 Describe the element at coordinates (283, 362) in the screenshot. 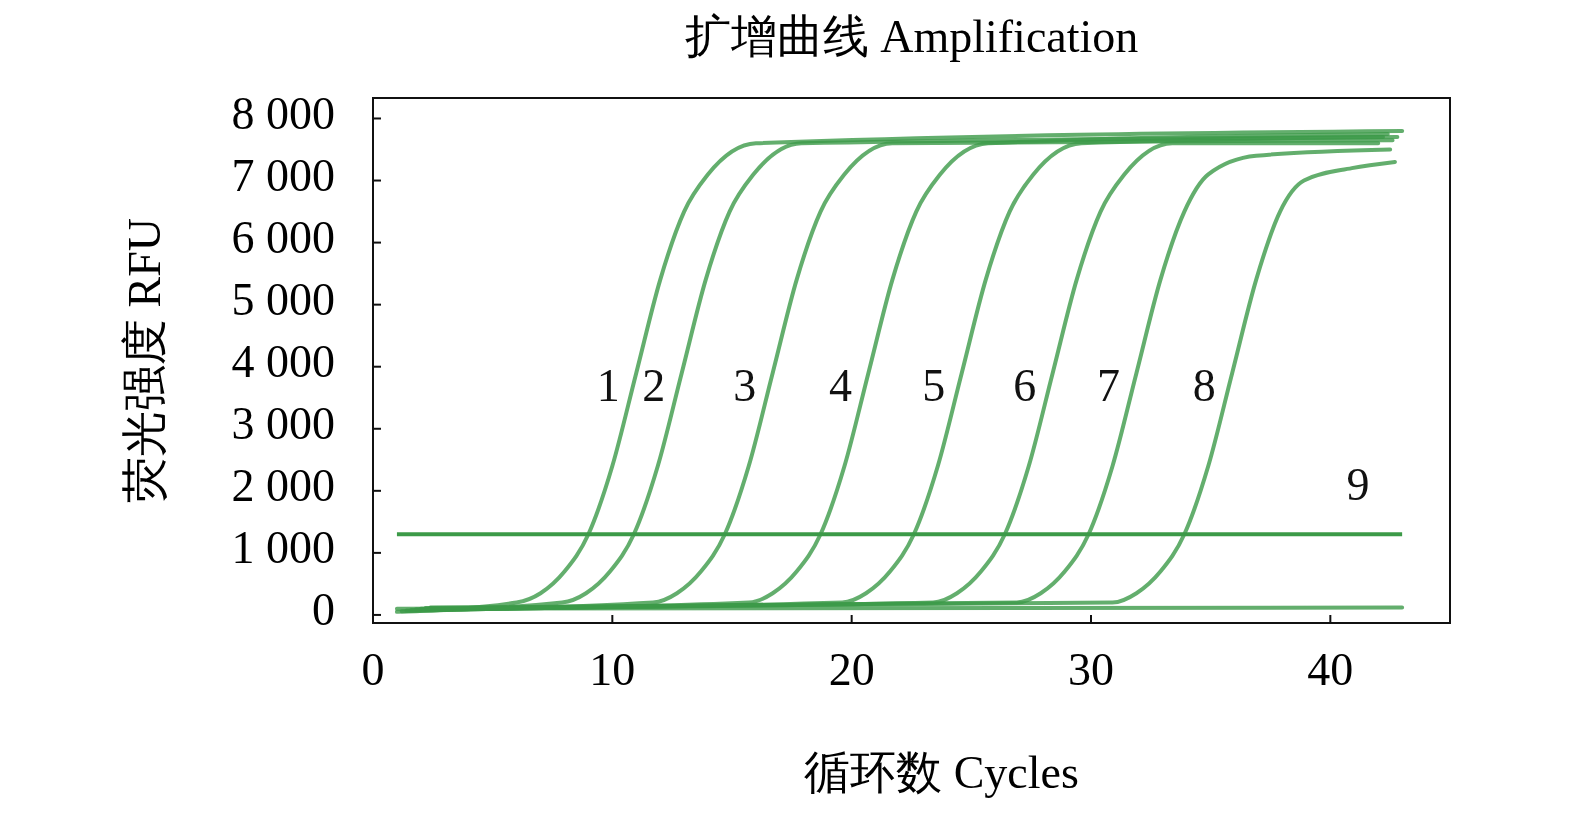

I see `y-tick-label: 4 000` at that location.